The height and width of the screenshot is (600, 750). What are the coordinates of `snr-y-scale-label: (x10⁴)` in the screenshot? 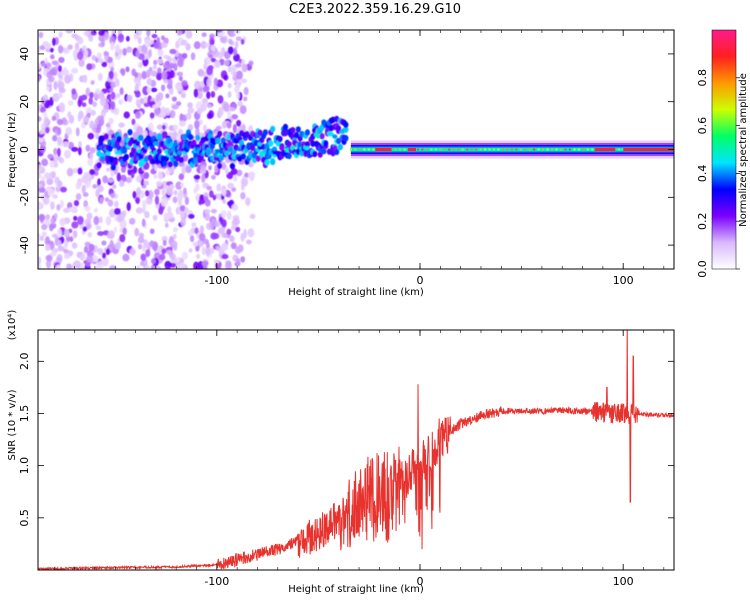 It's located at (12, 325).